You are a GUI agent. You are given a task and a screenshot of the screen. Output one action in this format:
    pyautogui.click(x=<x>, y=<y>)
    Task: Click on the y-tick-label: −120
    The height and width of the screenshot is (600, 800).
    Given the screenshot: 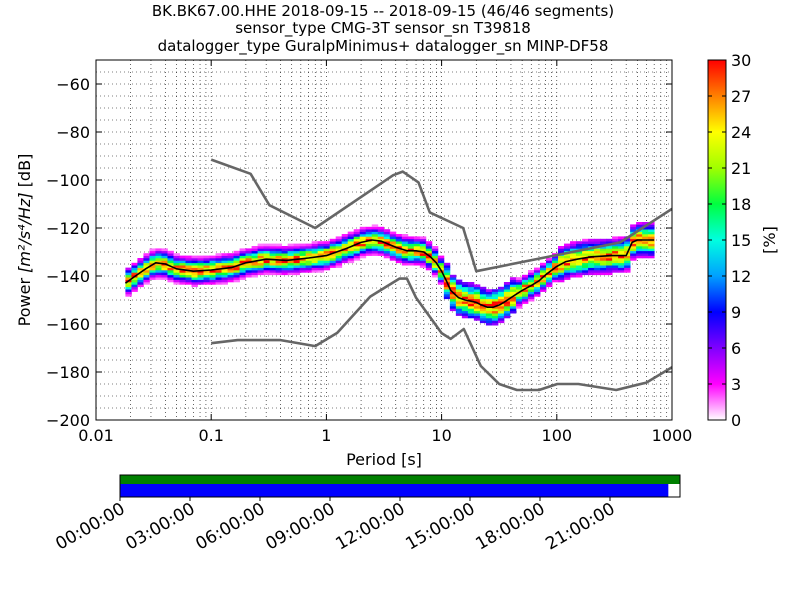 What is the action you would take?
    pyautogui.click(x=68, y=228)
    